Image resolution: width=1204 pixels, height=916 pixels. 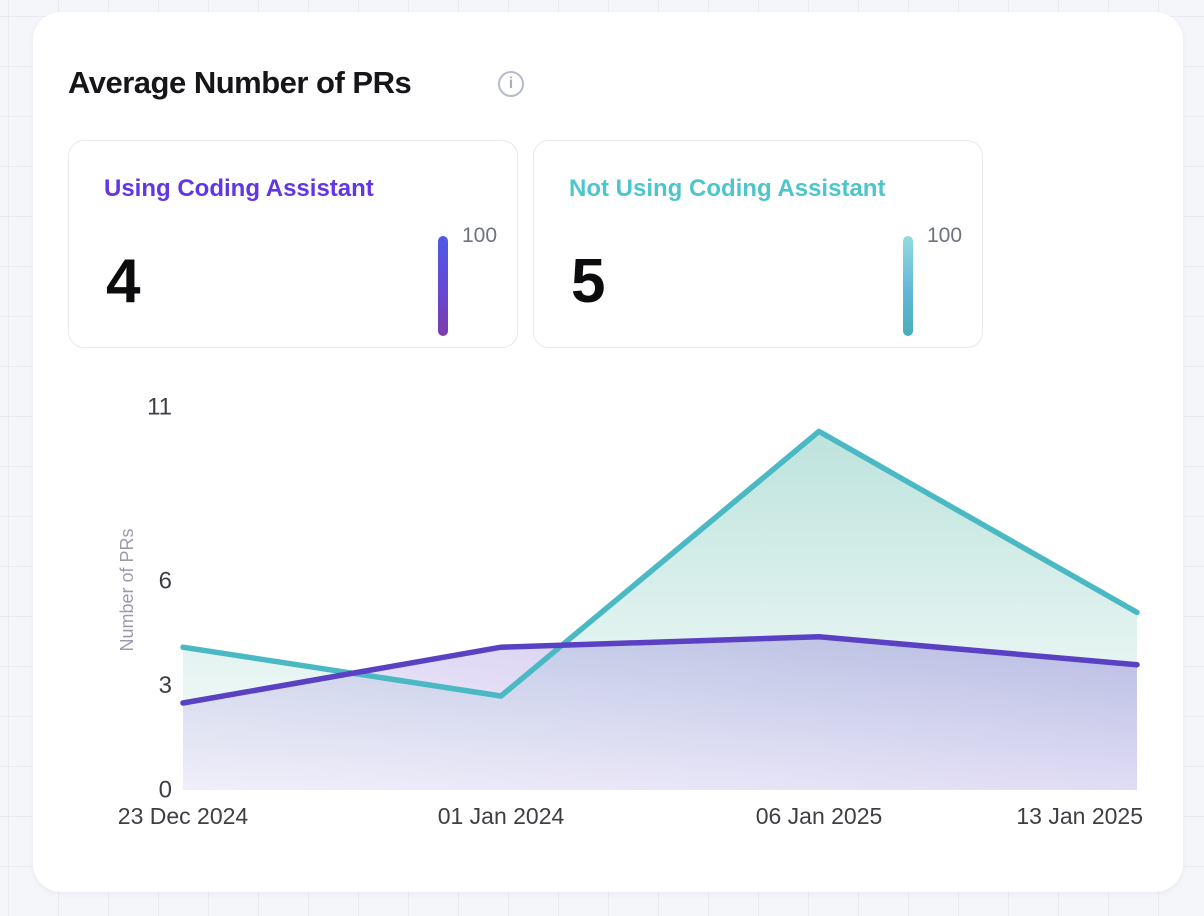 I want to click on y-tick-label: 0, so click(x=165, y=790).